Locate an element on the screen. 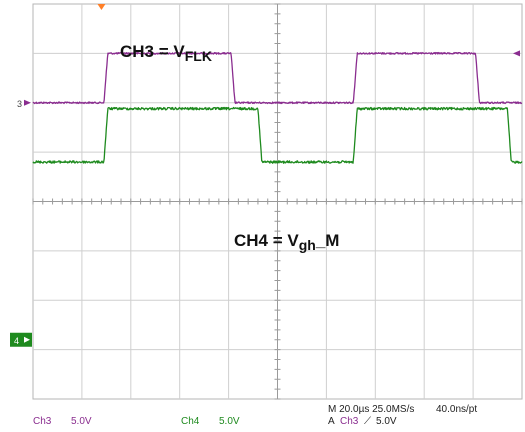 The height and width of the screenshot is (432, 525). ch4-annotation-sub: gh is located at coordinates (307, 245).